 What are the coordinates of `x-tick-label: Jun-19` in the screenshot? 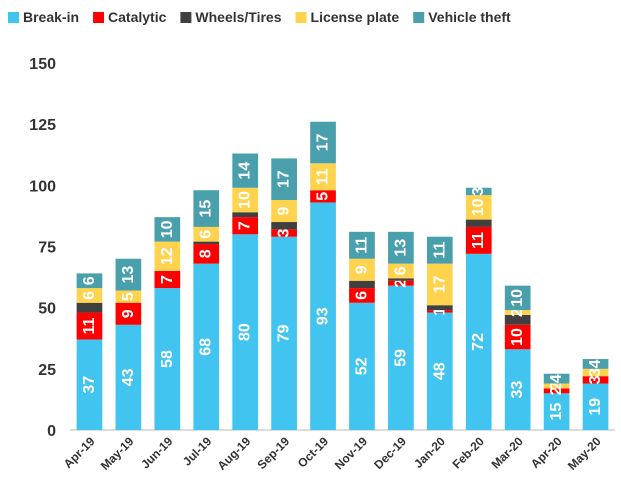 It's located at (156, 452).